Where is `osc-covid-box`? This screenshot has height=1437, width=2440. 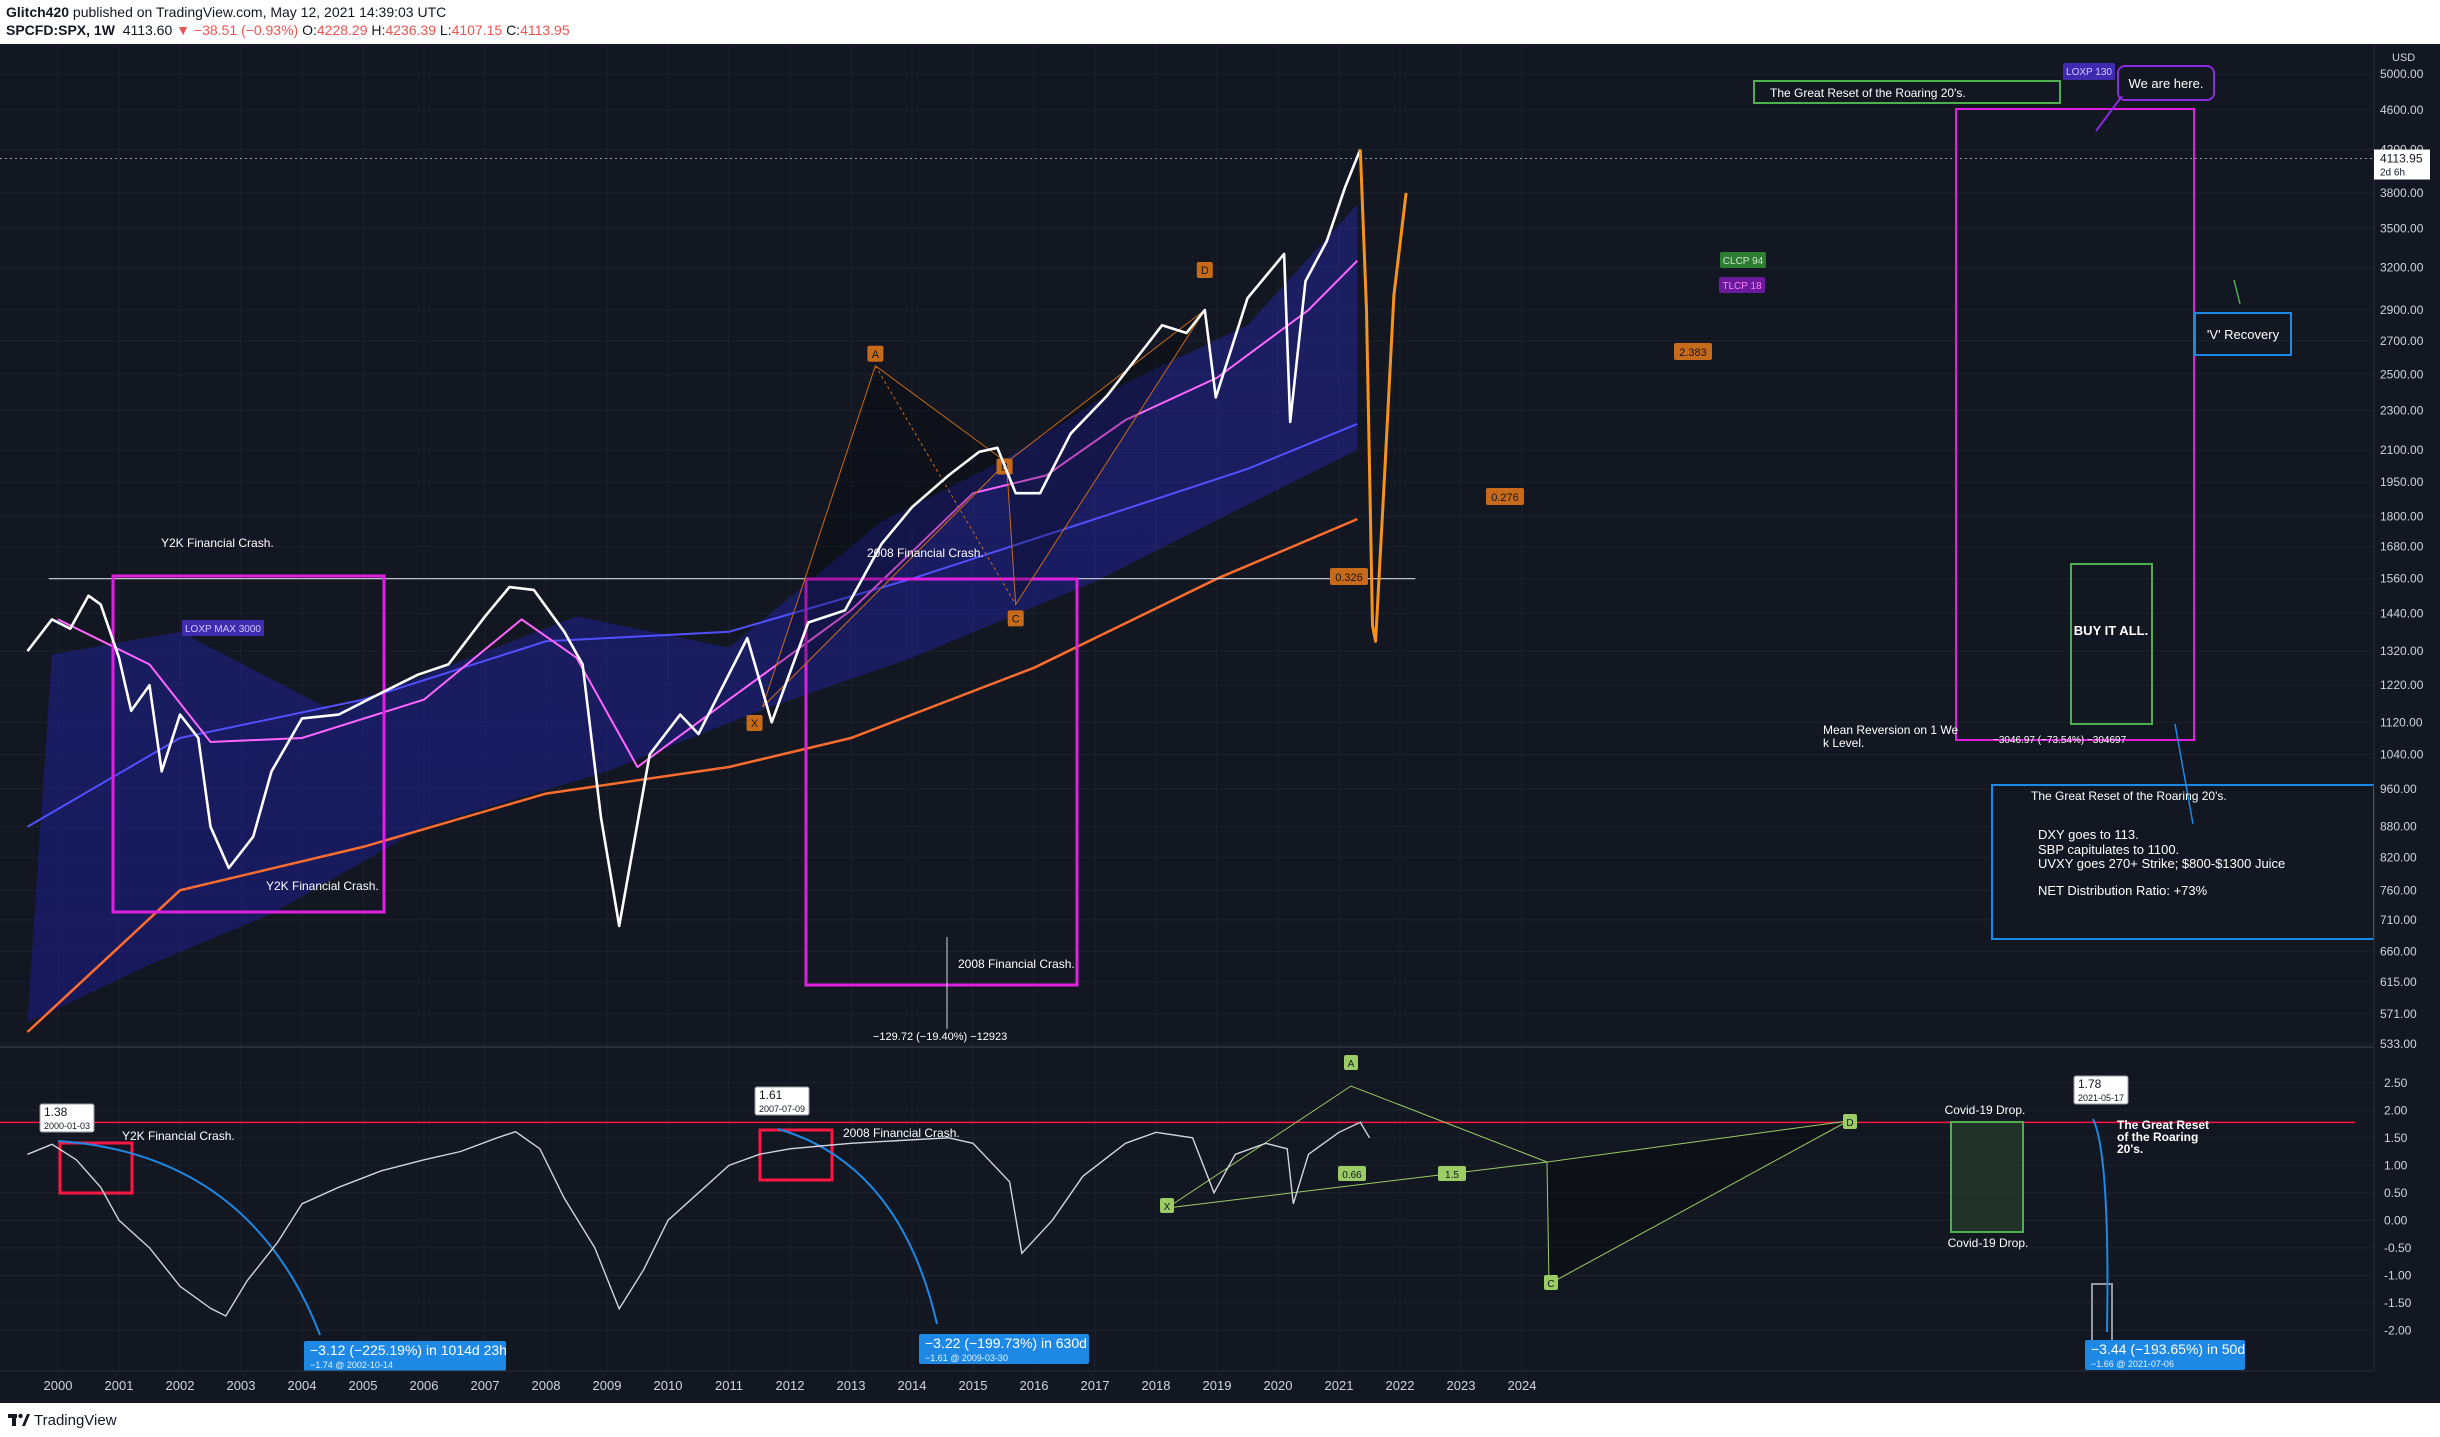 osc-covid-box is located at coordinates (1987, 1177).